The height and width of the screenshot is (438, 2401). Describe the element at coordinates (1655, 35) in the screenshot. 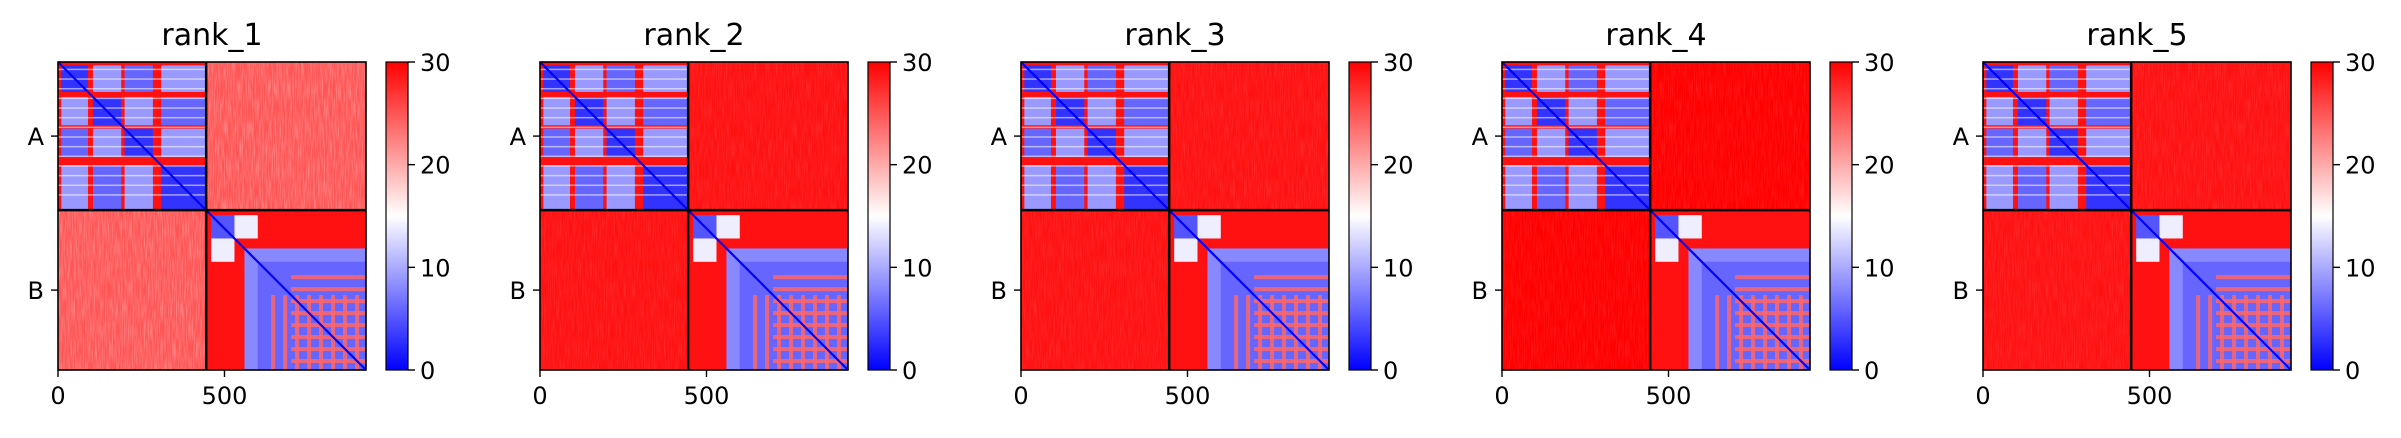

I see `panel-title: rank_4` at that location.